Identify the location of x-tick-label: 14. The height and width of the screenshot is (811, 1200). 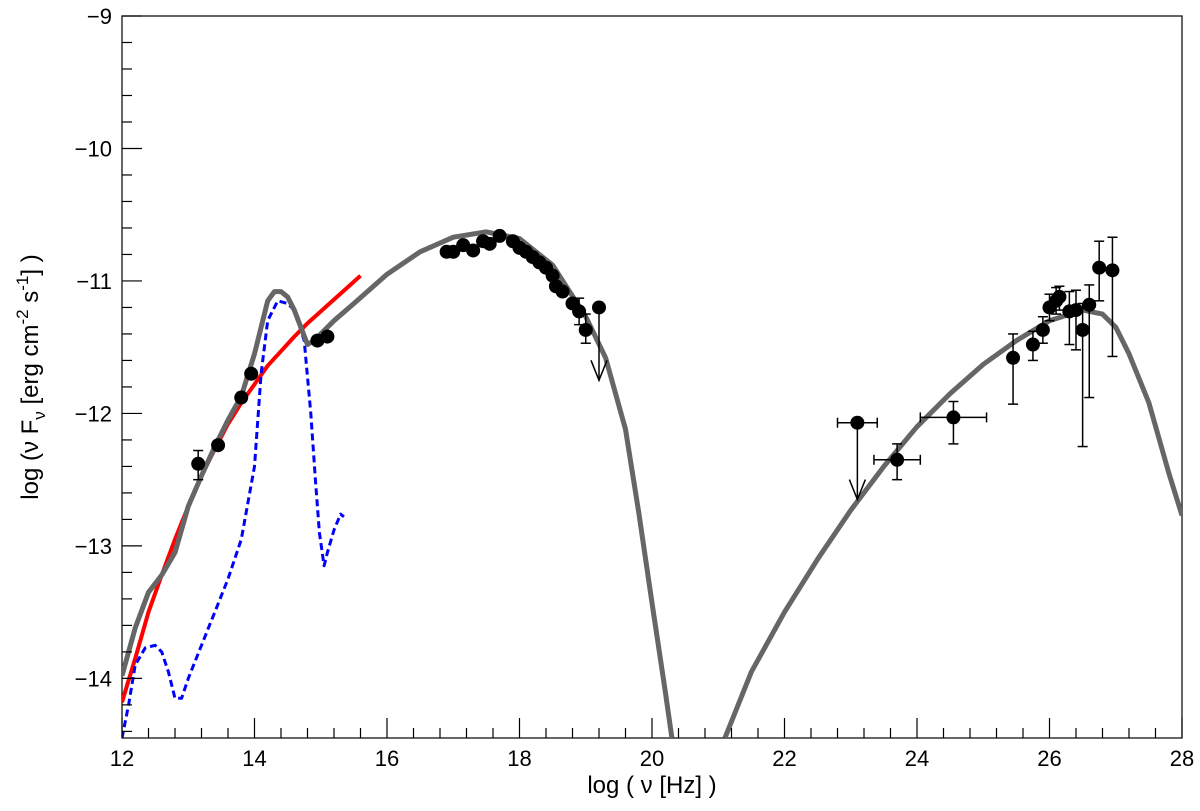
(254, 758).